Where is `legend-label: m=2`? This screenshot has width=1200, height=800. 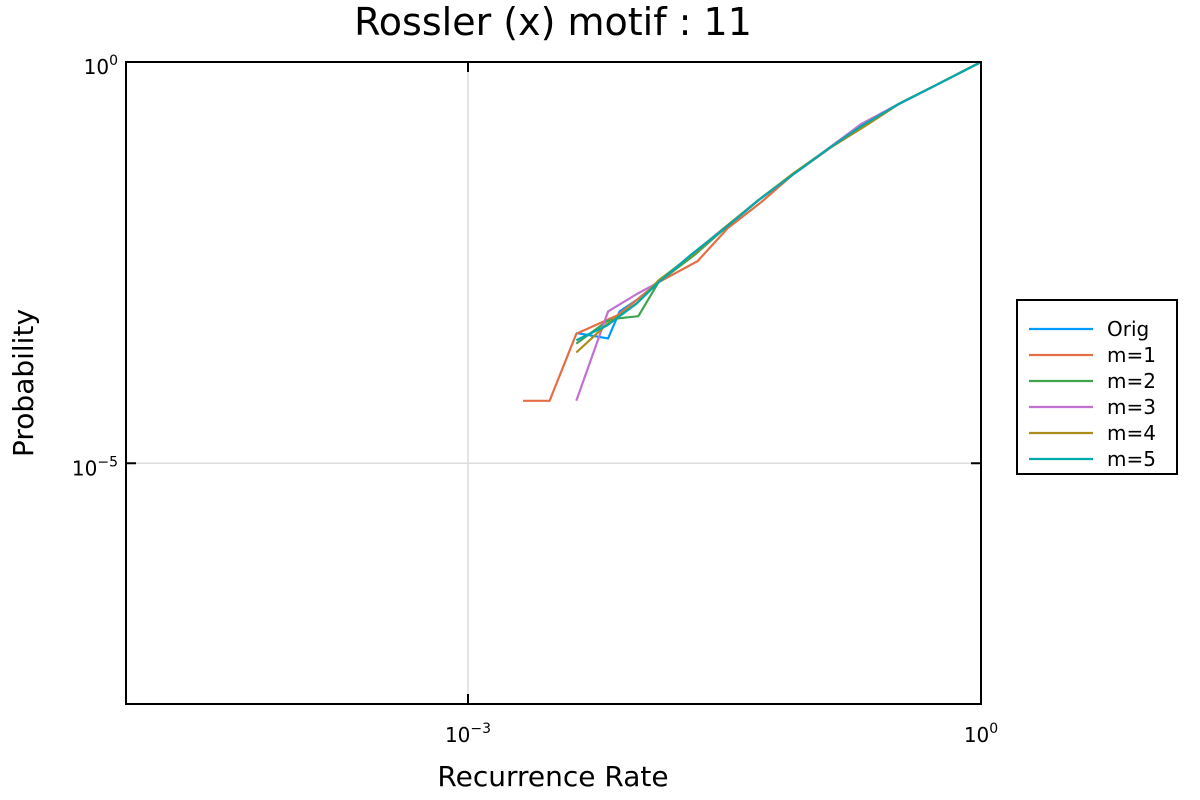 legend-label: m=2 is located at coordinates (1131, 381).